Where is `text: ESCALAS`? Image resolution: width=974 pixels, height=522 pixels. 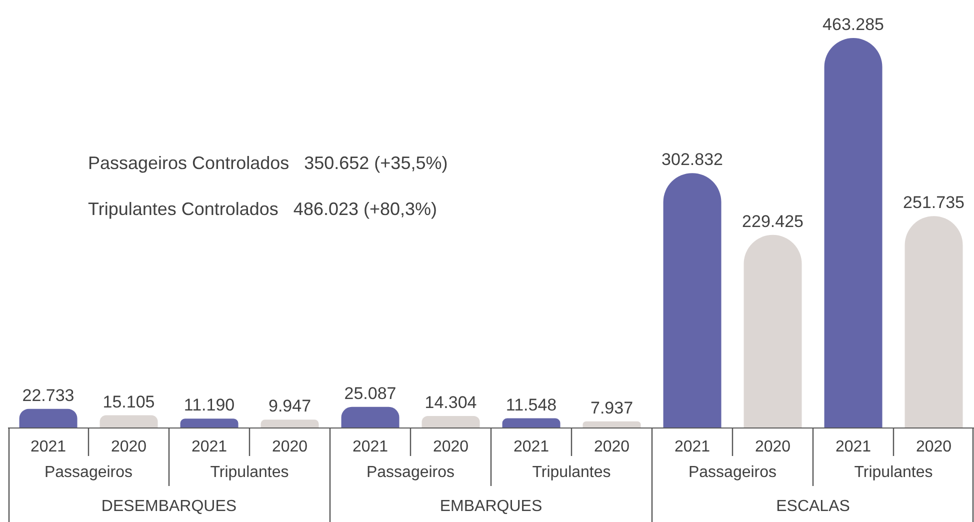
text: ESCALAS is located at coordinates (813, 507).